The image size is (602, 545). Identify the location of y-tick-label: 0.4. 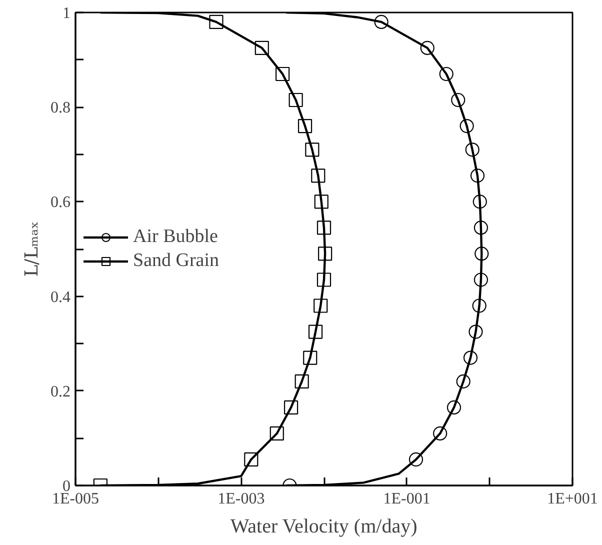
(60, 297).